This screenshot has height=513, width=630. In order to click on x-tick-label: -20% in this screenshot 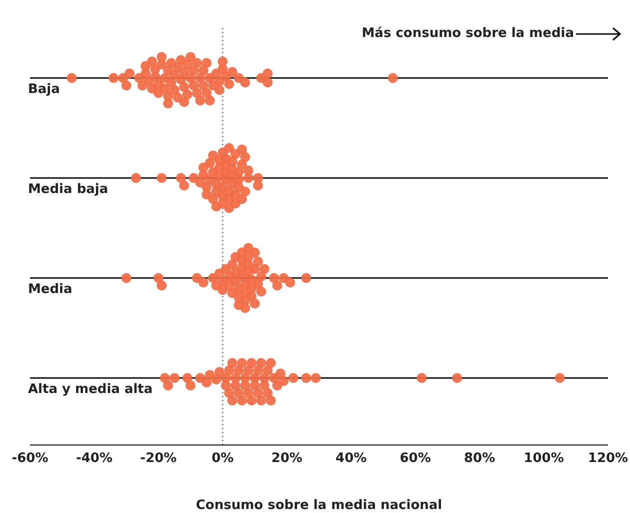, I will do `click(158, 458)`.